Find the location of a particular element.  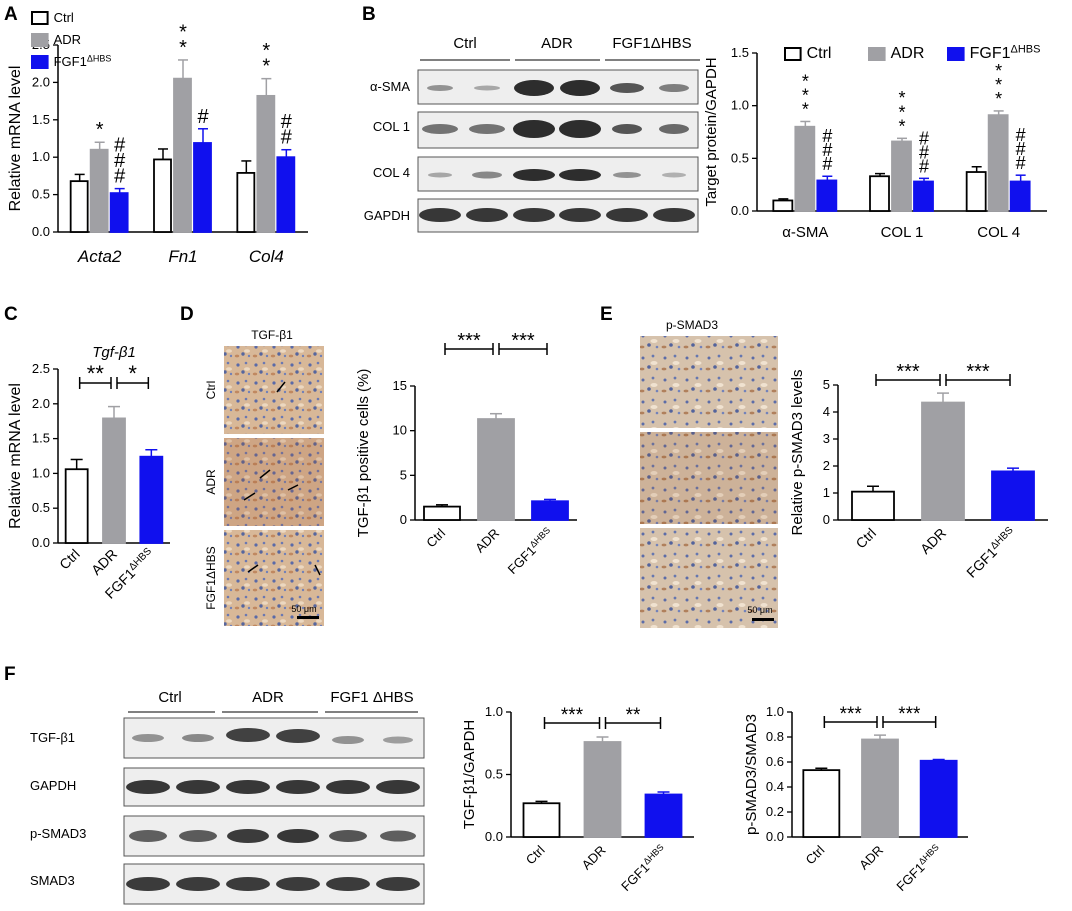

histology-d-fgf1-image is located at coordinates (274, 578).